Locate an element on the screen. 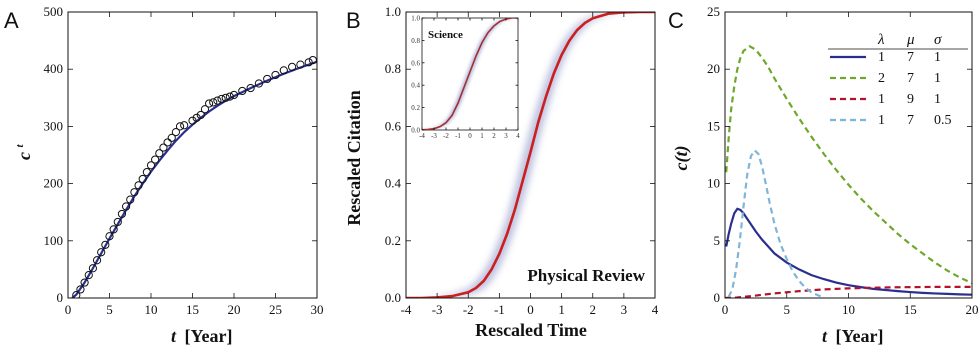 This screenshot has width=980, height=355. panel-a-ylabel: c t is located at coordinates (24, 152).